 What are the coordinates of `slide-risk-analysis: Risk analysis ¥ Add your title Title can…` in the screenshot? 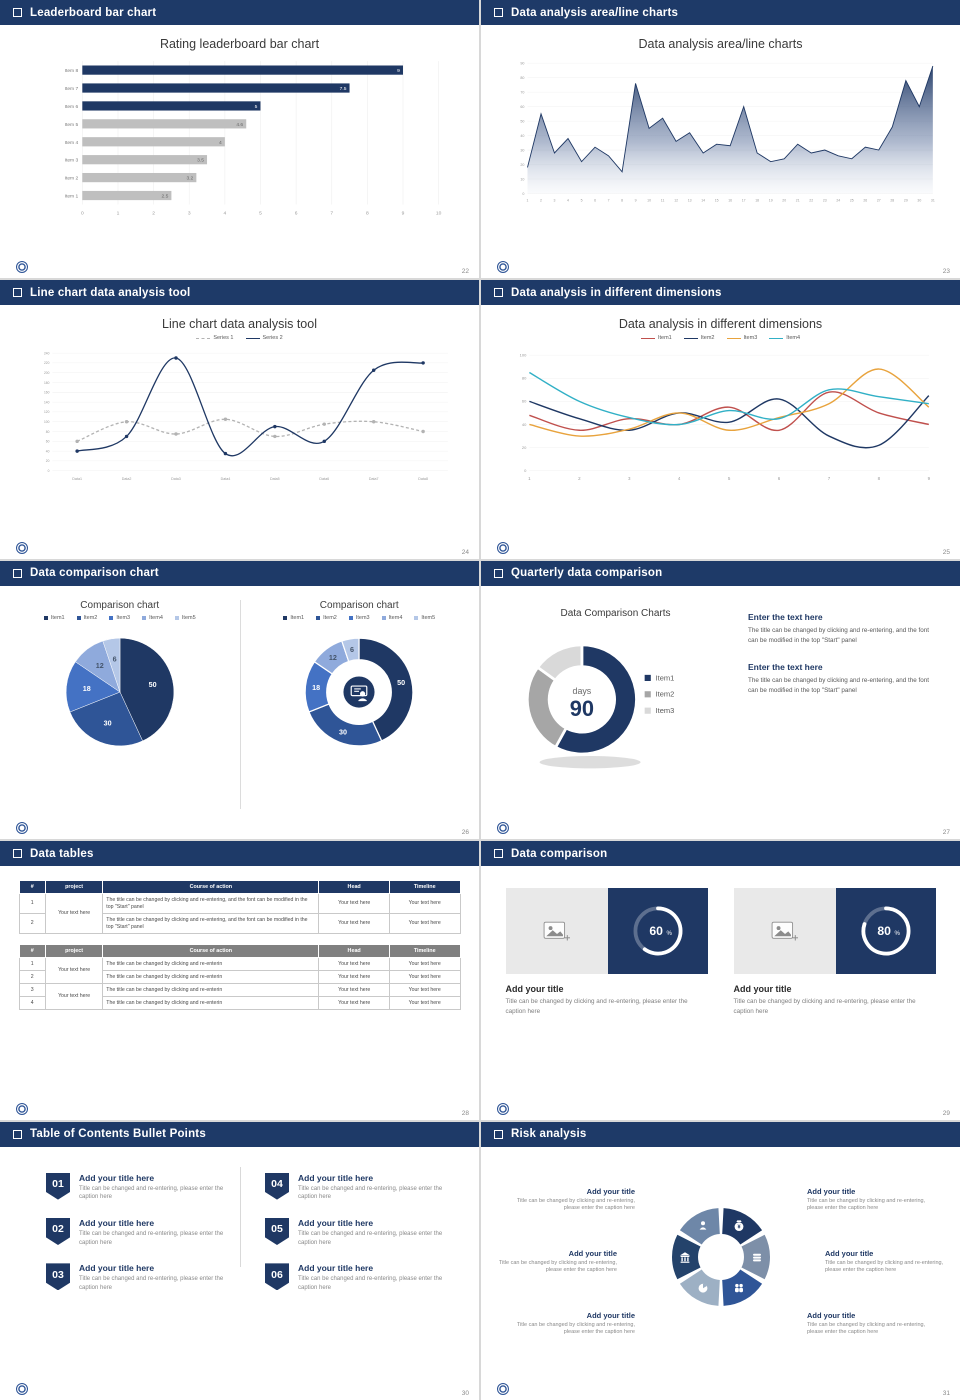 It's located at (720, 1260).